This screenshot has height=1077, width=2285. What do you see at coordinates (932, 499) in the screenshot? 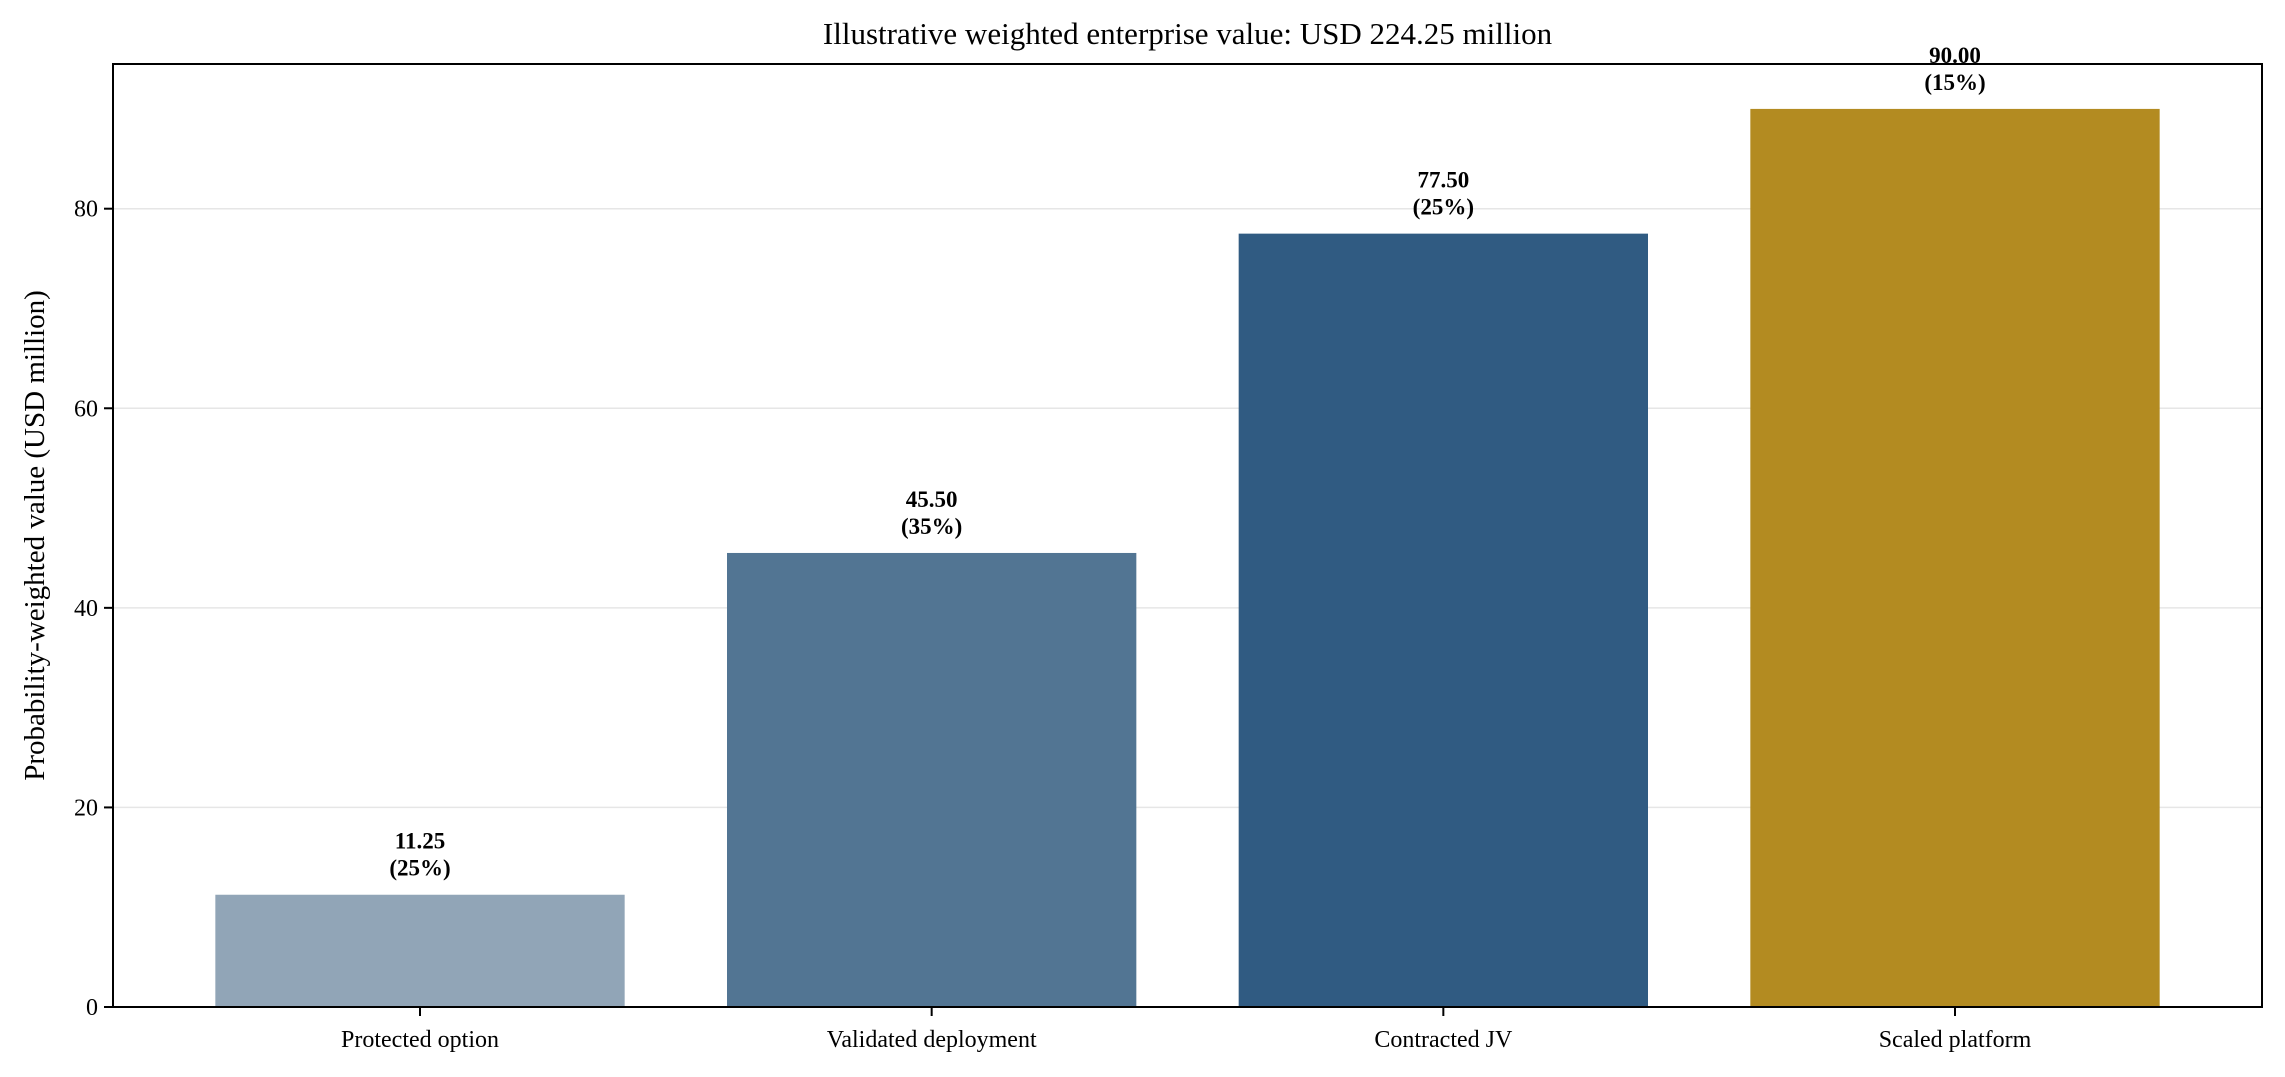
I see `bar-value-label: 45.50` at bounding box center [932, 499].